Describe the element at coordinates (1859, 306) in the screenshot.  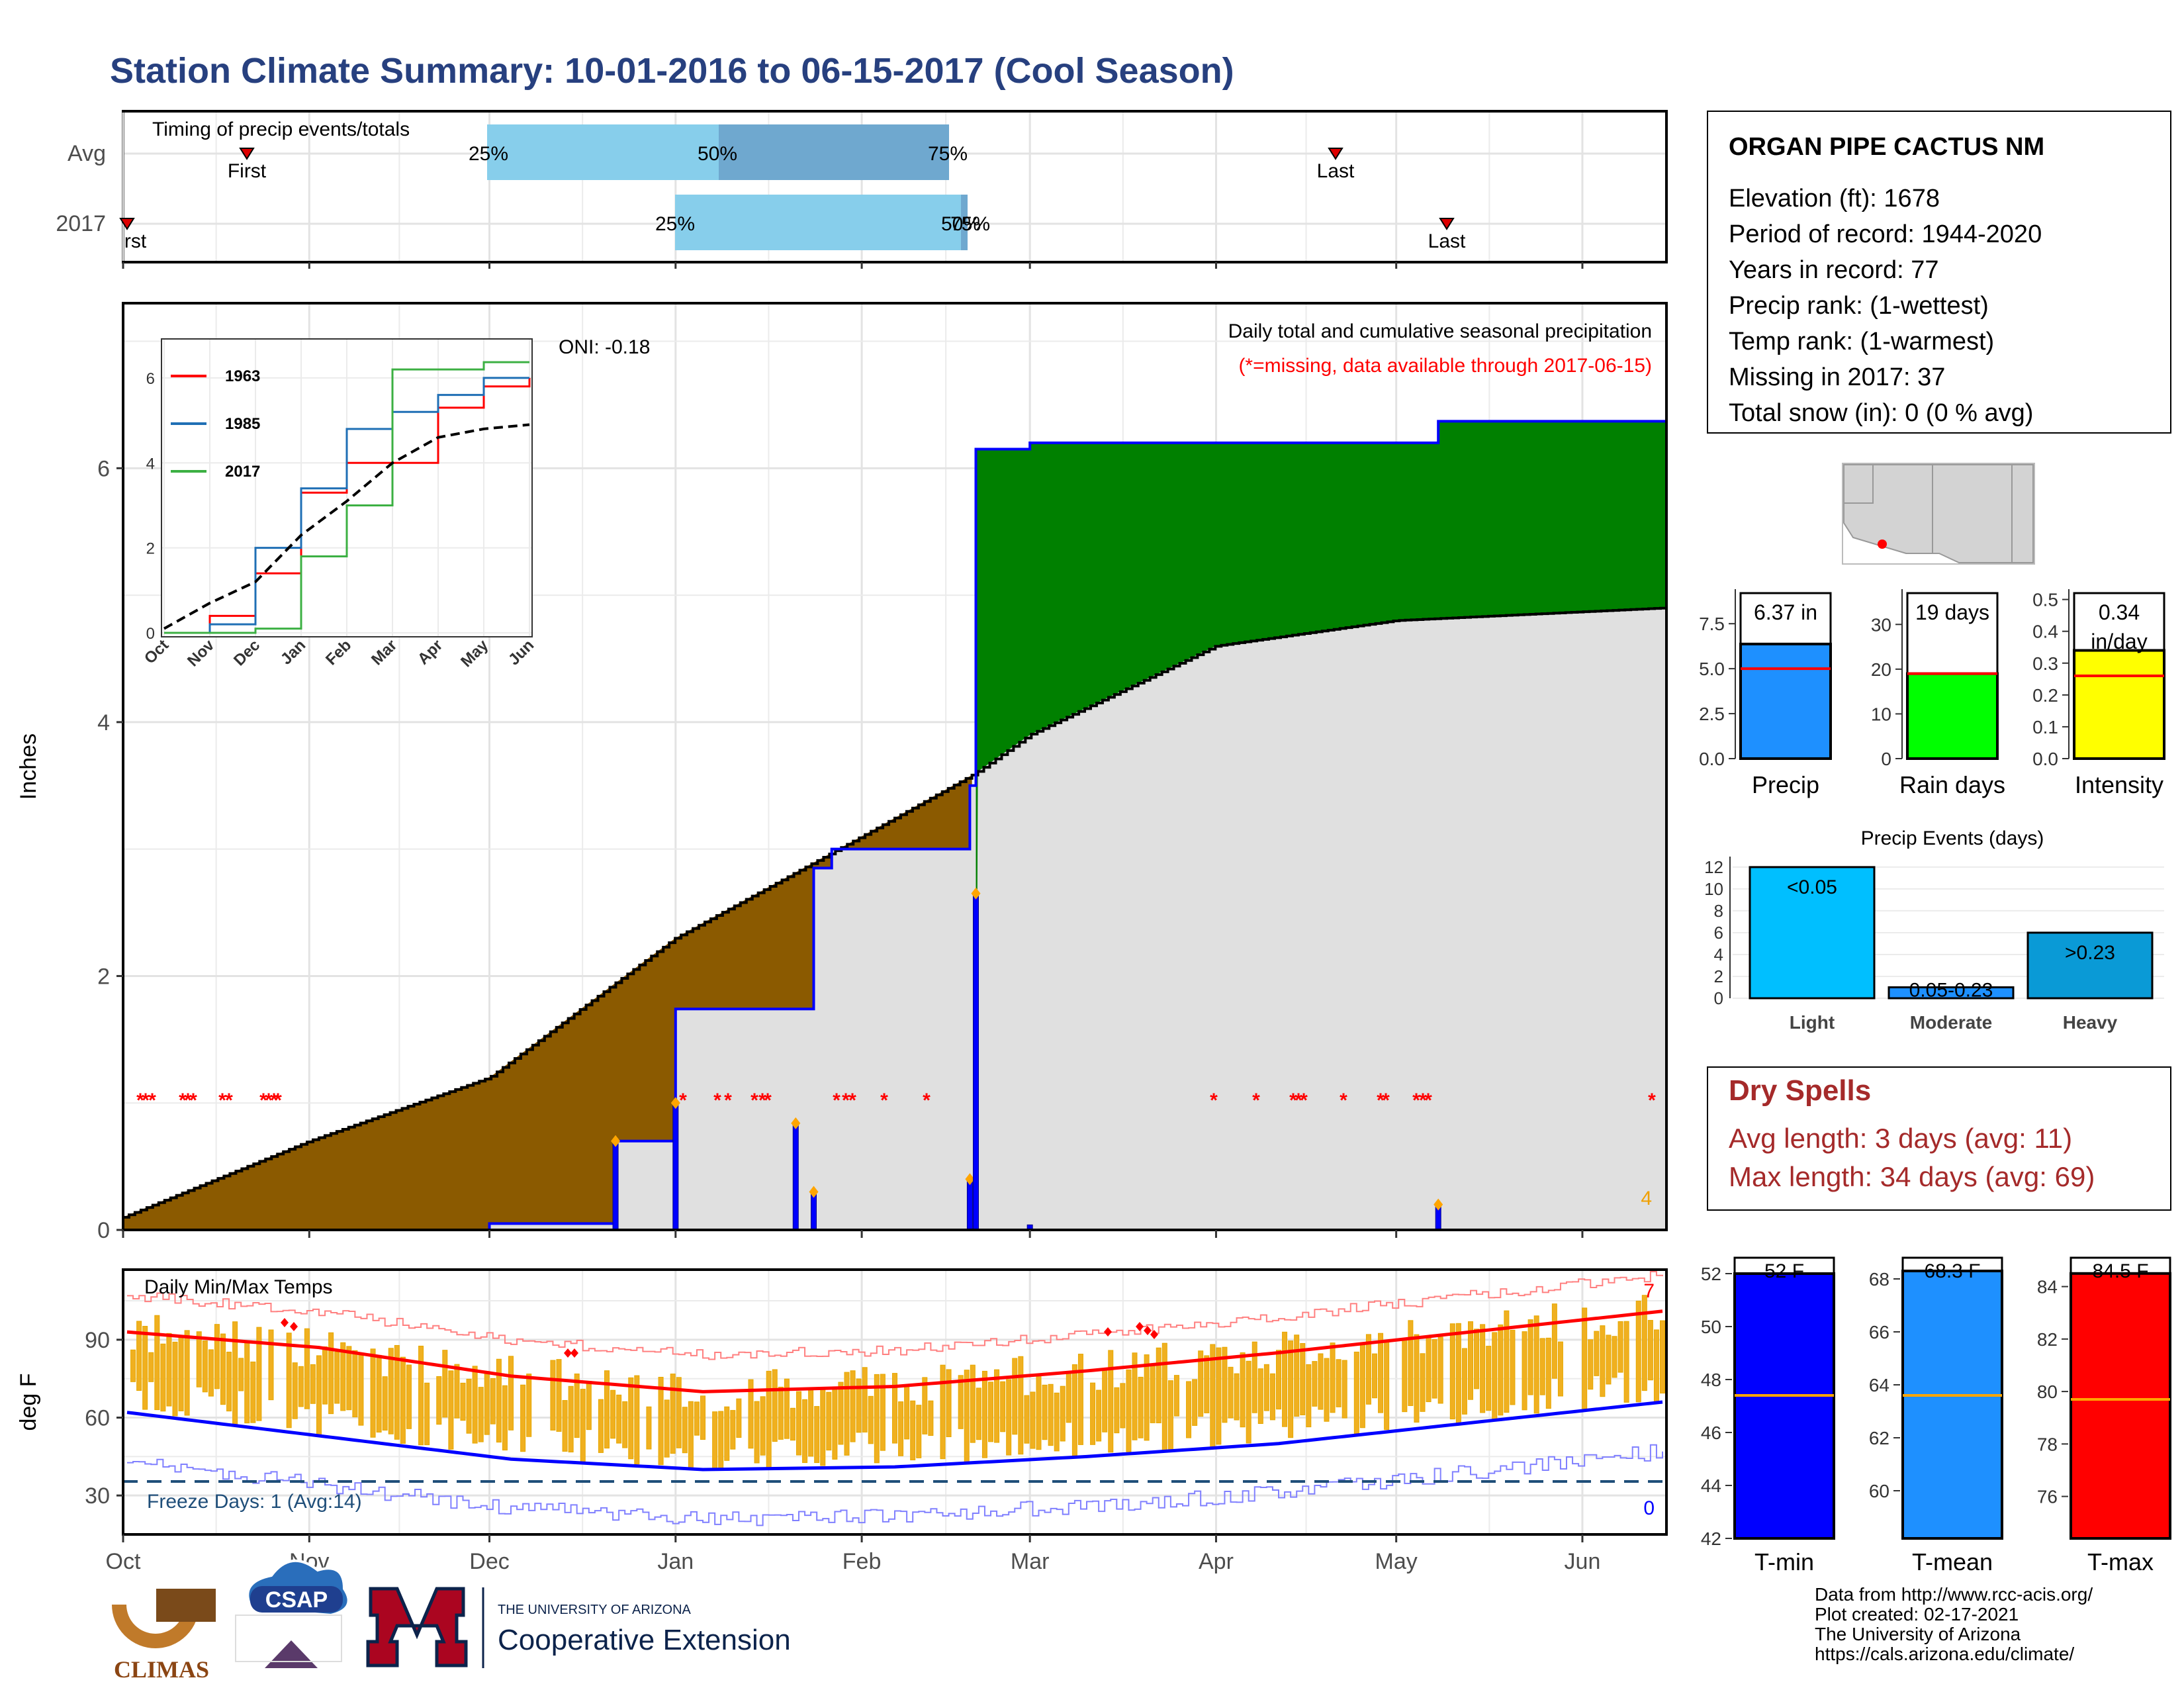
I see `station-line-4: Precip rank: (1-wettest)` at that location.